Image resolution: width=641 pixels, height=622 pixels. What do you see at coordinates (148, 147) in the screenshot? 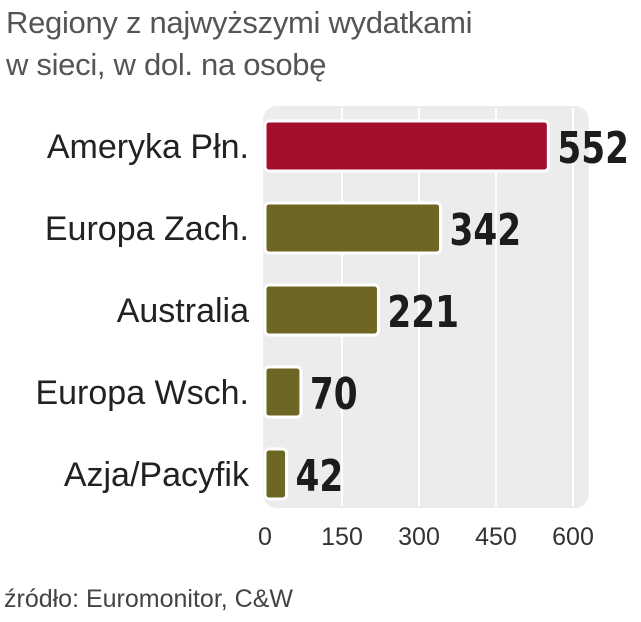
I see `category-label: Ameryka Płn.` at bounding box center [148, 147].